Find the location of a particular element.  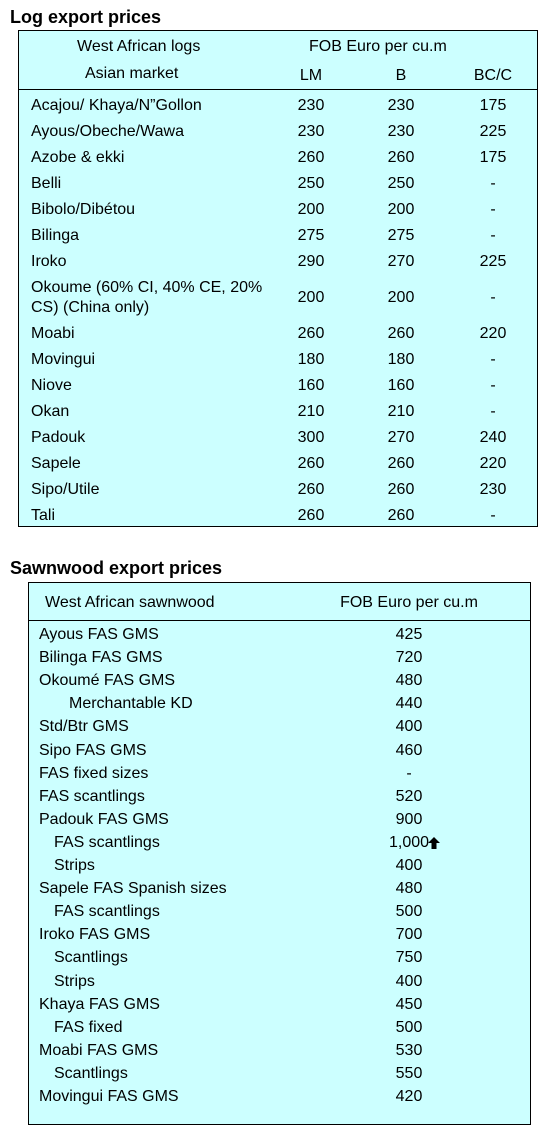

row-label: Ayous FAS GMS is located at coordinates (99, 634).